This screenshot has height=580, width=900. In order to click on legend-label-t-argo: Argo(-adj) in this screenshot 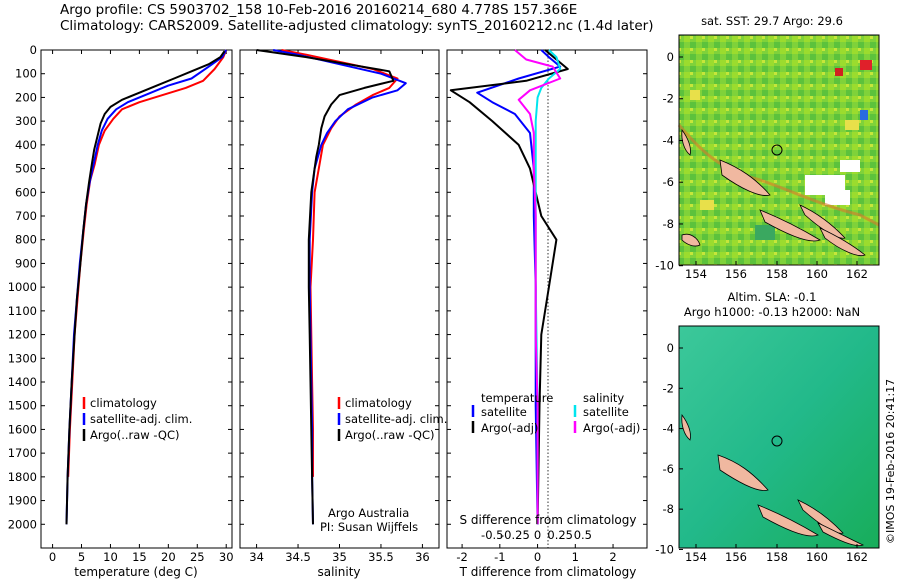, I will do `click(509, 428)`.